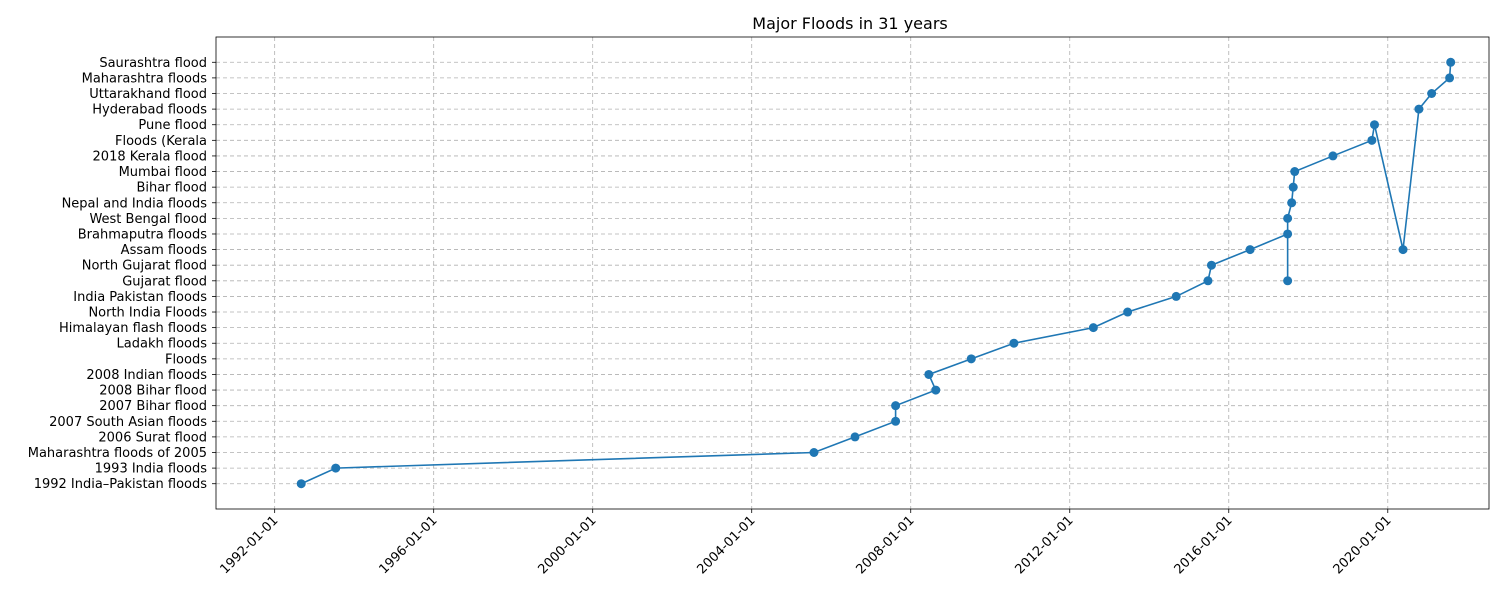  What do you see at coordinates (153, 406) in the screenshot?
I see `y-tick-label: 2007 Bihar flood` at bounding box center [153, 406].